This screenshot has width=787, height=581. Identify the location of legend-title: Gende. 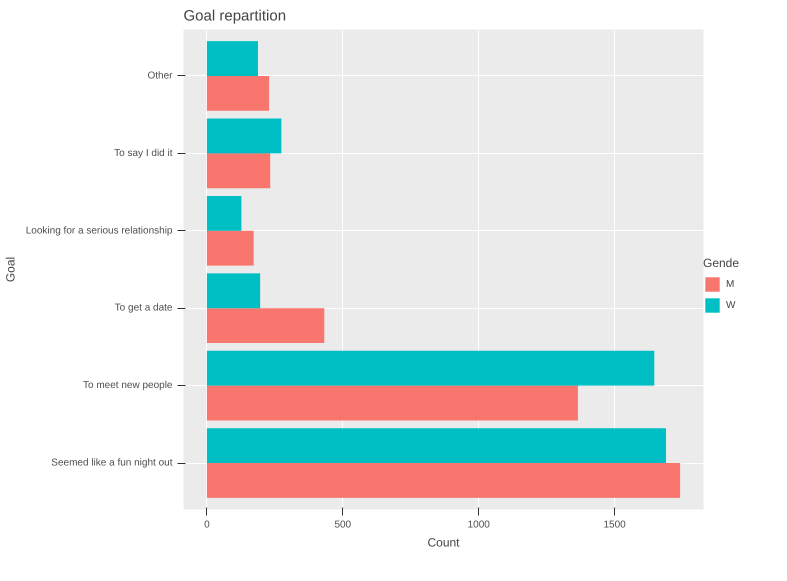
(721, 263).